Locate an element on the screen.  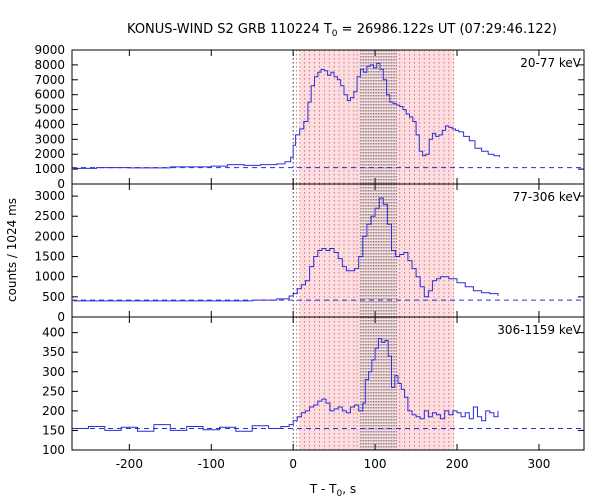
y-tick-label: 200 is located at coordinates (53, 411).